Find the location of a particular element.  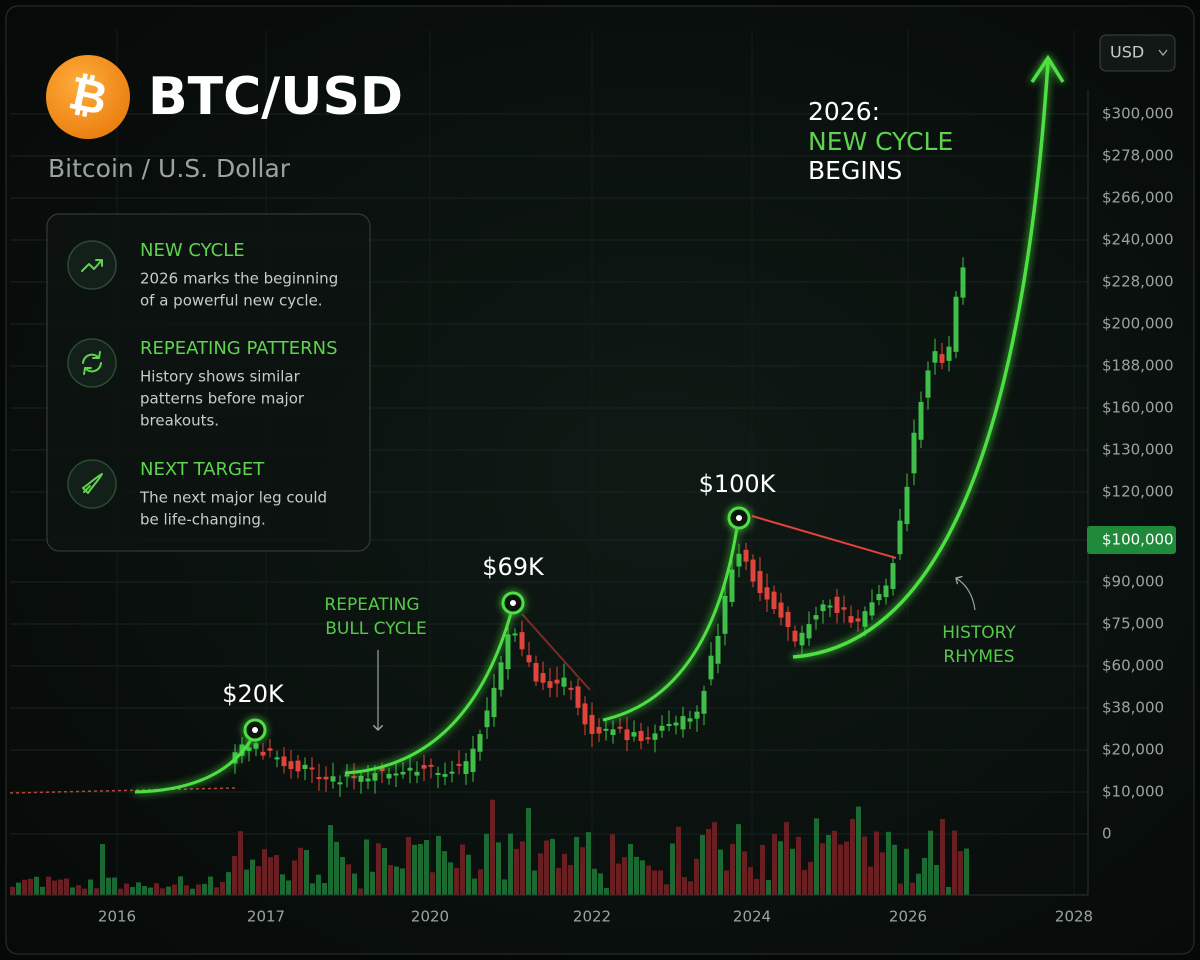

currency-selector-label: USD is located at coordinates (1127, 52).